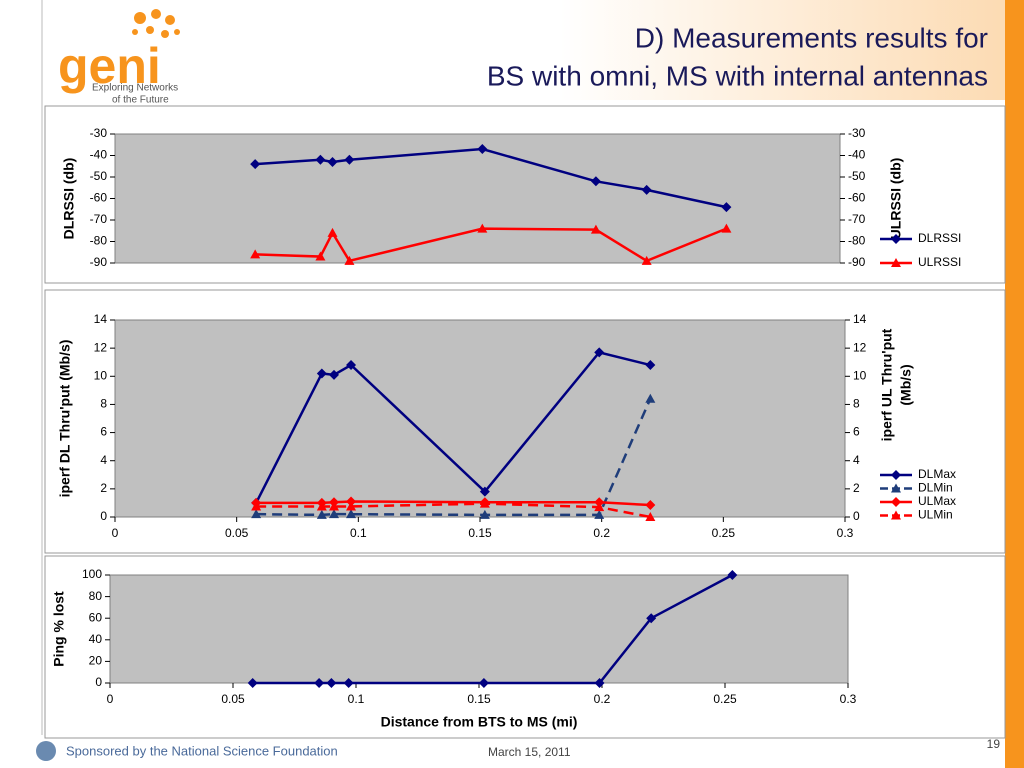  What do you see at coordinates (491, 245) in the screenshot?
I see `series-line` at bounding box center [491, 245].